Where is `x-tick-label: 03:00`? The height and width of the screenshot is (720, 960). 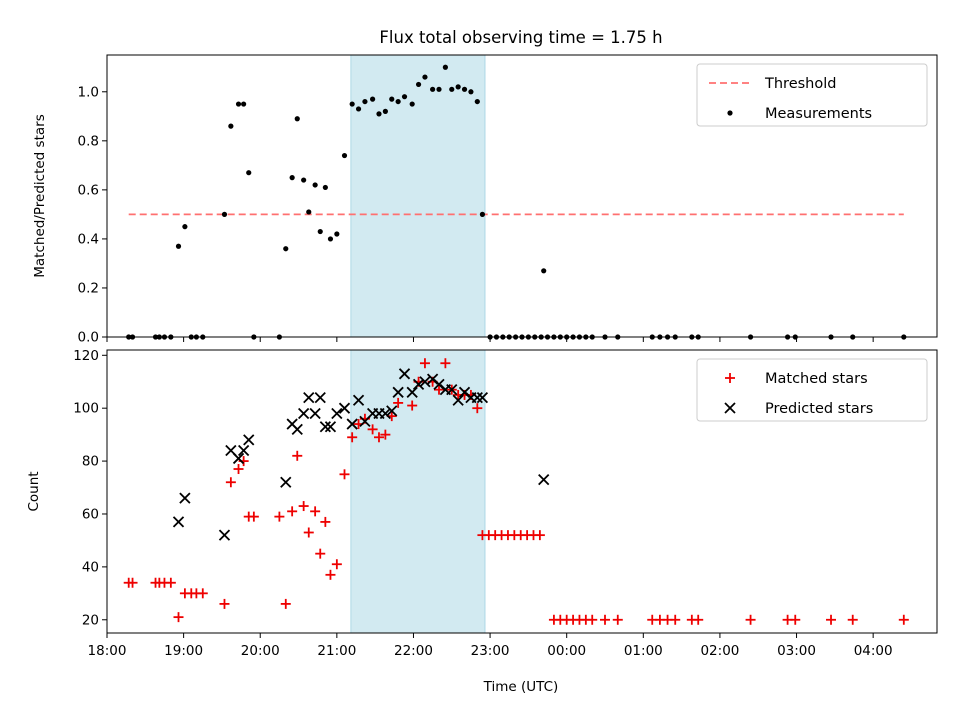 x-tick-label: 03:00 is located at coordinates (796, 651).